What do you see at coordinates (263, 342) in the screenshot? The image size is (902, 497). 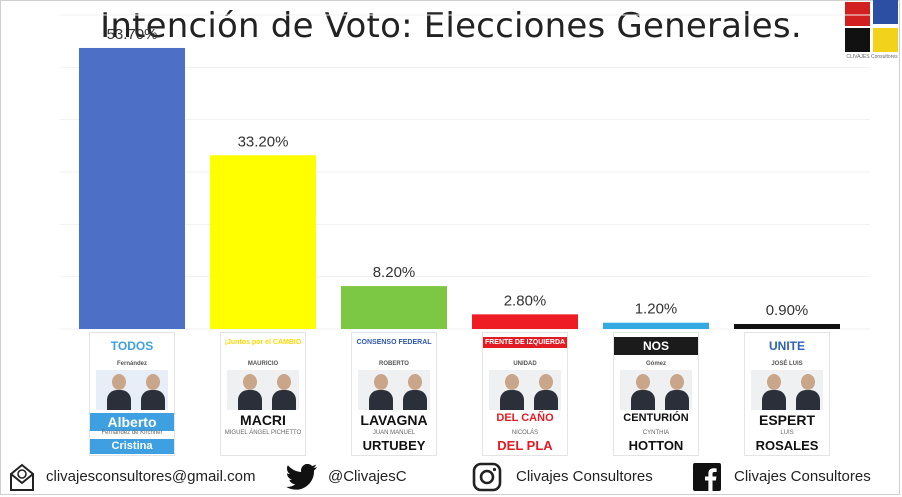 I see `ballot-party-2: ¡Juntos por el CAMBIO` at bounding box center [263, 342].